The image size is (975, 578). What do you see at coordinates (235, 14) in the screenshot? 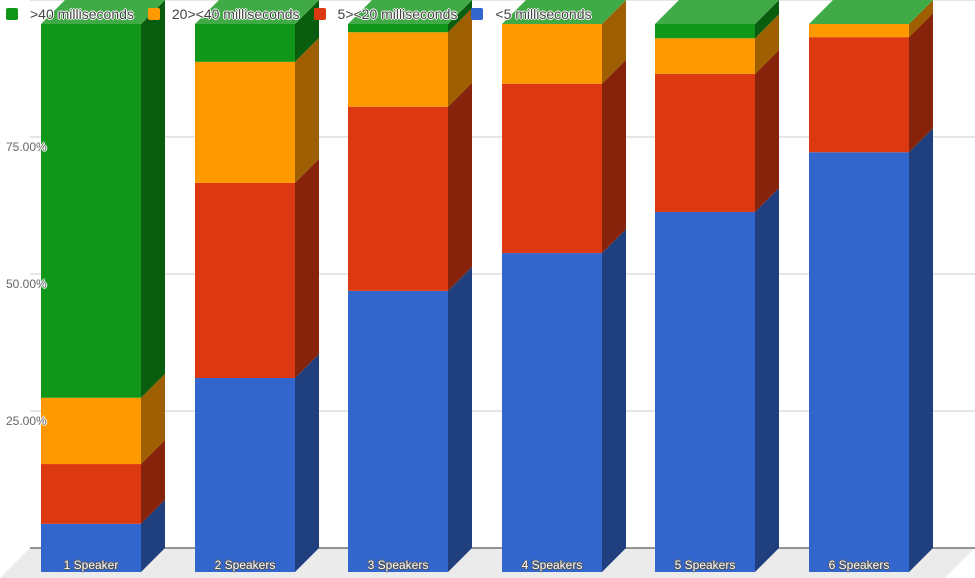
I see `legend-label: 20><40 milliseconds` at bounding box center [235, 14].